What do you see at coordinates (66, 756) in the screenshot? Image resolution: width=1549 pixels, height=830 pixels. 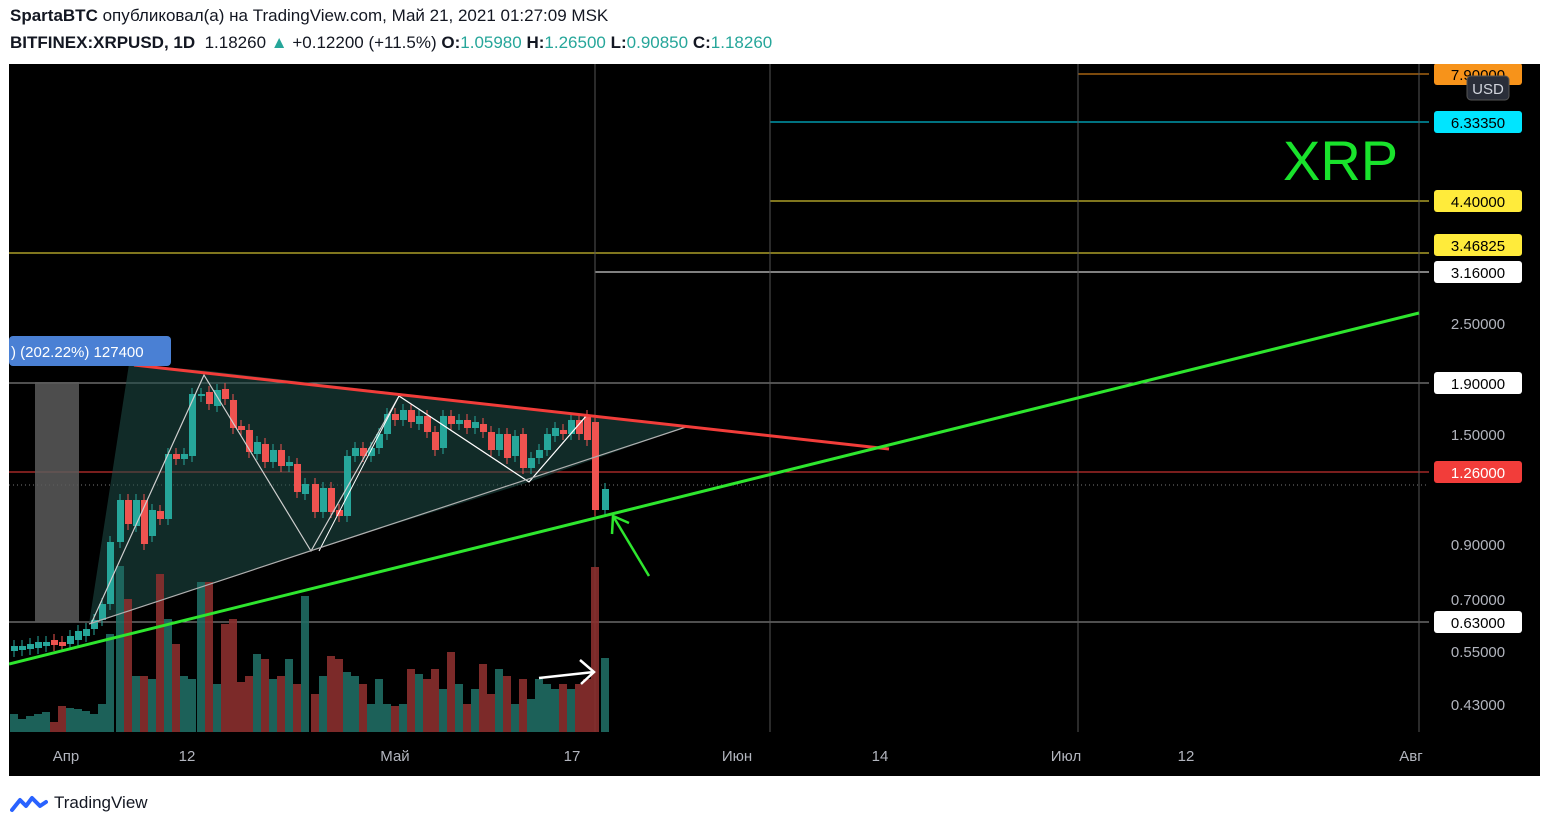 I see `time-axis-label: Апр` at bounding box center [66, 756].